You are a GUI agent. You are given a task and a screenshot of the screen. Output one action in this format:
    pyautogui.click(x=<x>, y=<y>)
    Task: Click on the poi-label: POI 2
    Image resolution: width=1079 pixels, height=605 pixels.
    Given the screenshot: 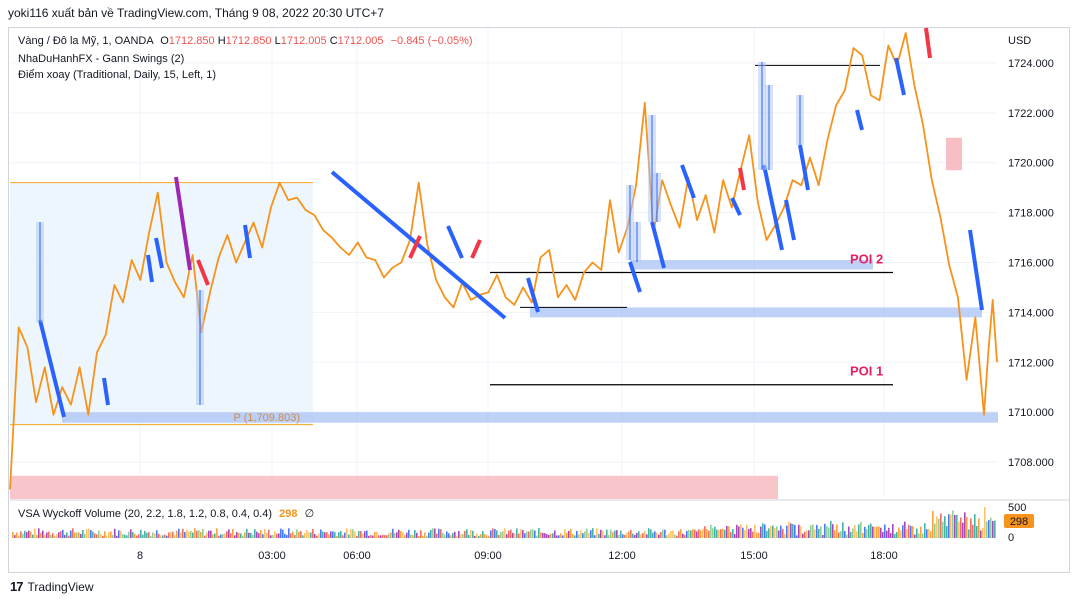 What is the action you would take?
    pyautogui.click(x=866, y=258)
    